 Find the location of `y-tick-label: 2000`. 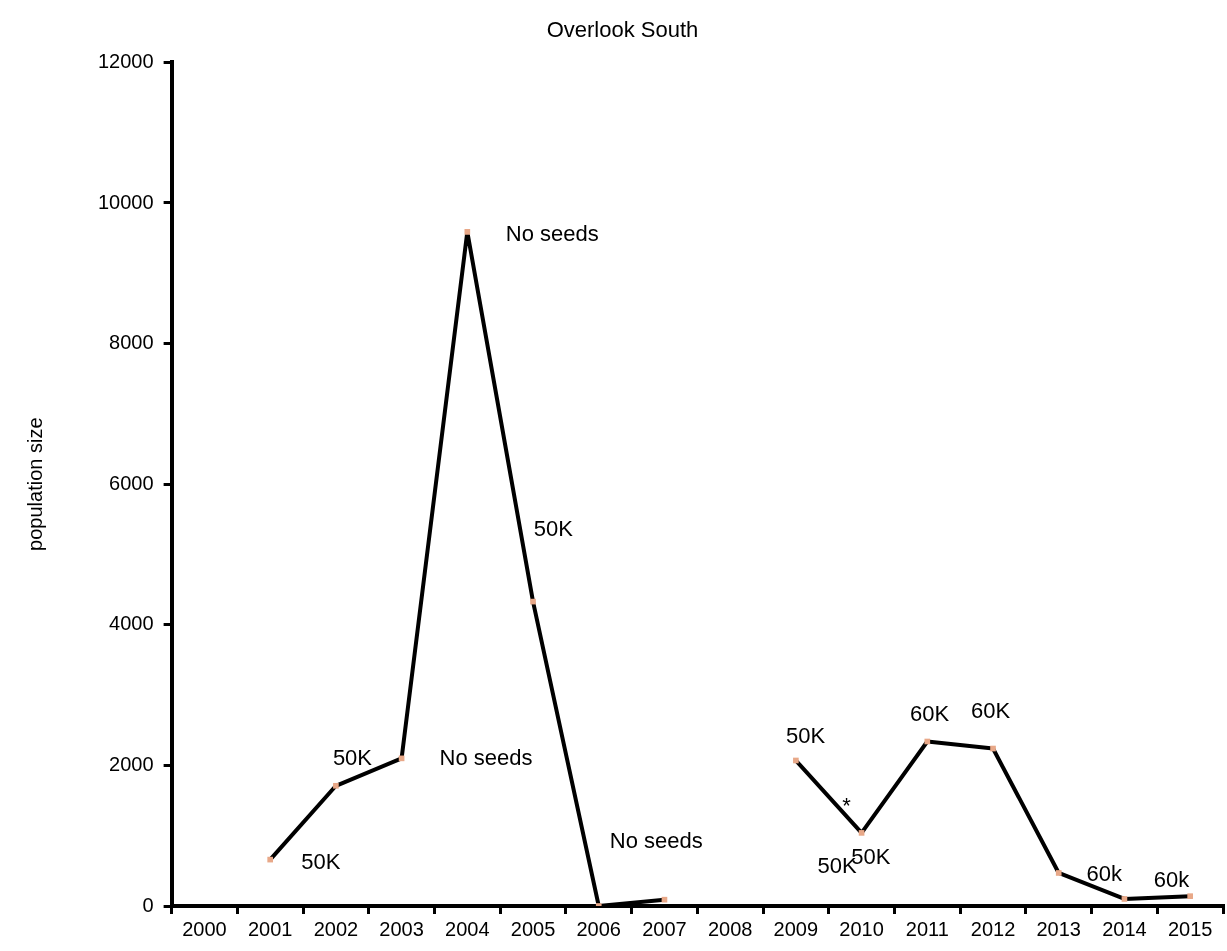

y-tick-label: 2000 is located at coordinates (131, 763).